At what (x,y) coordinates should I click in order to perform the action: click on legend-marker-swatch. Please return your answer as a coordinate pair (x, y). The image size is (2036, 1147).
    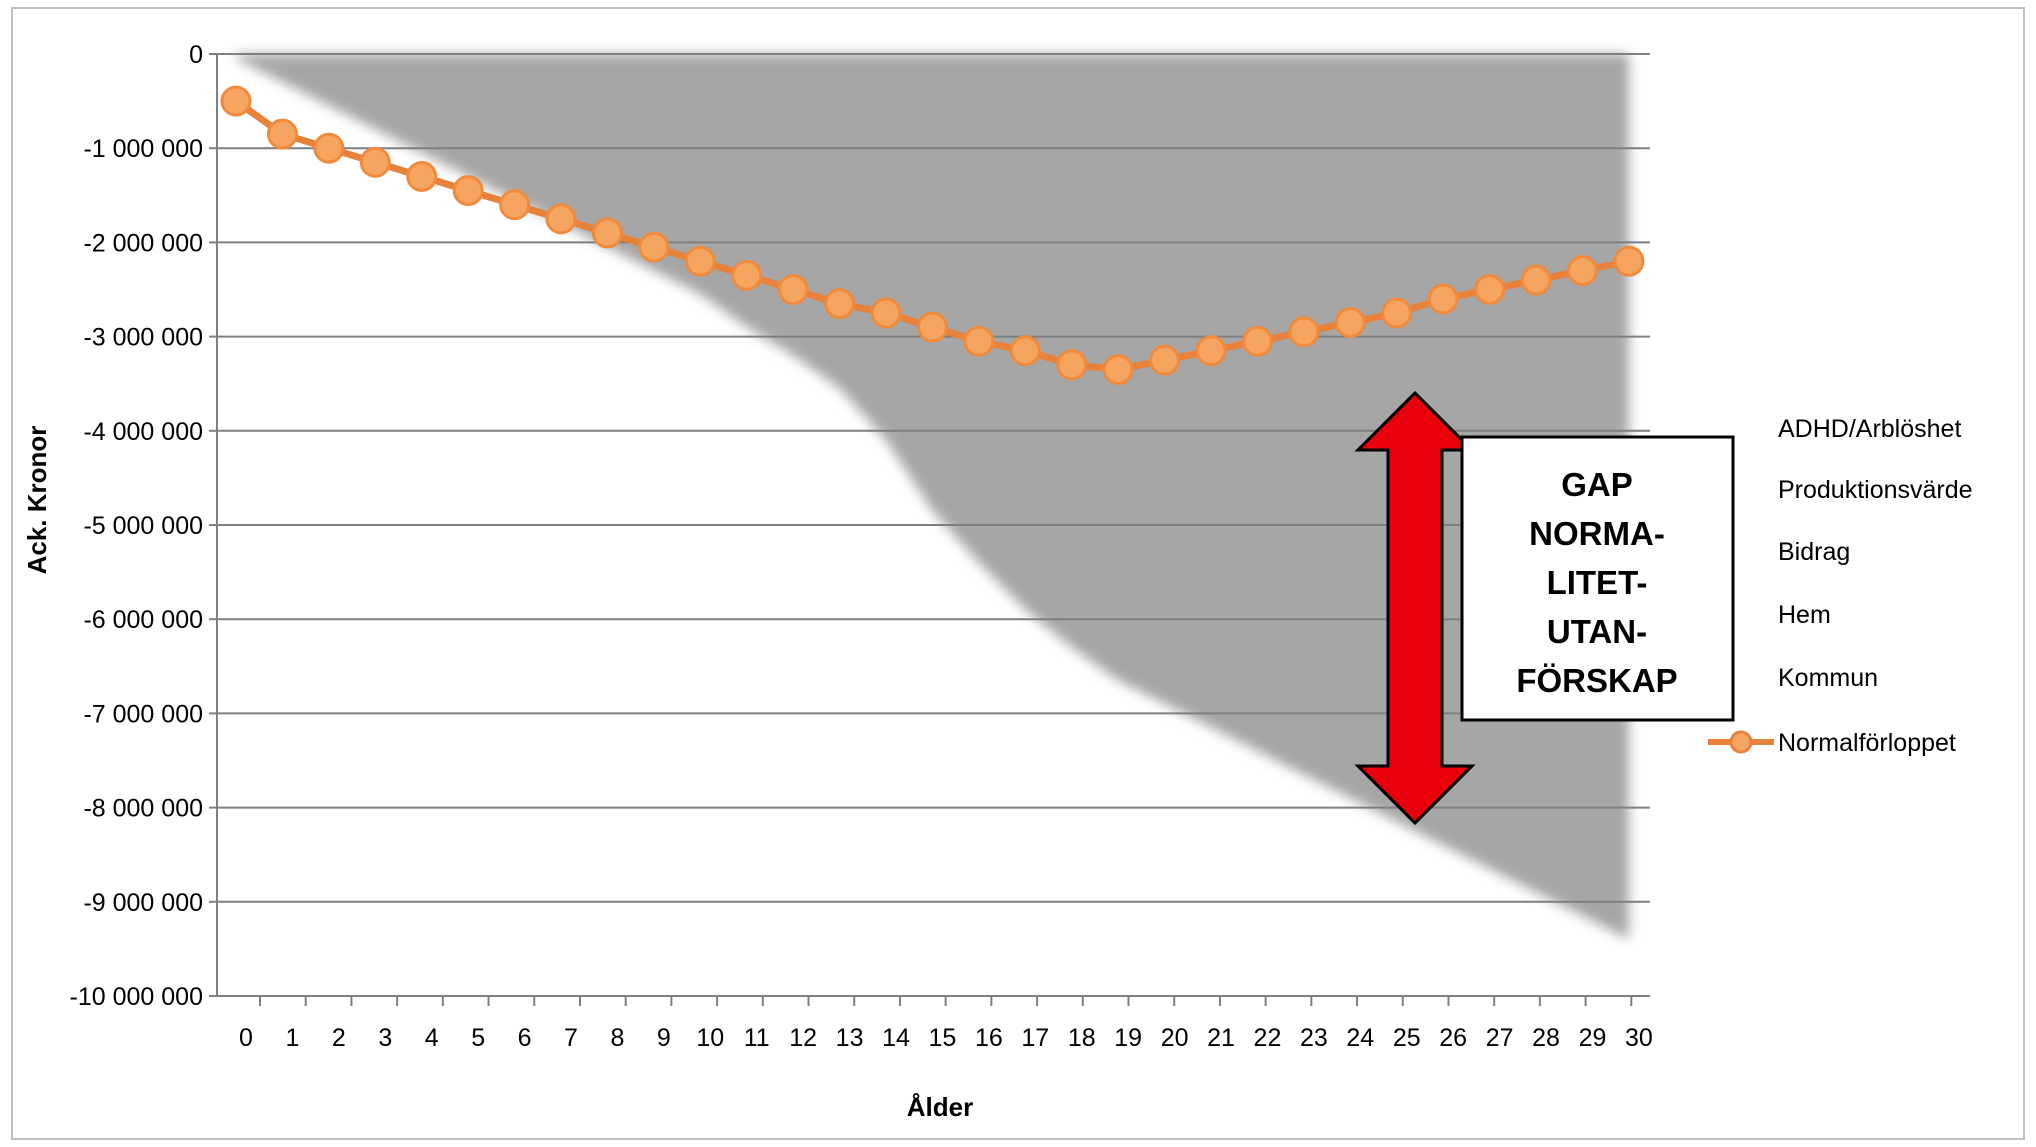
    Looking at the image, I should click on (1741, 742).